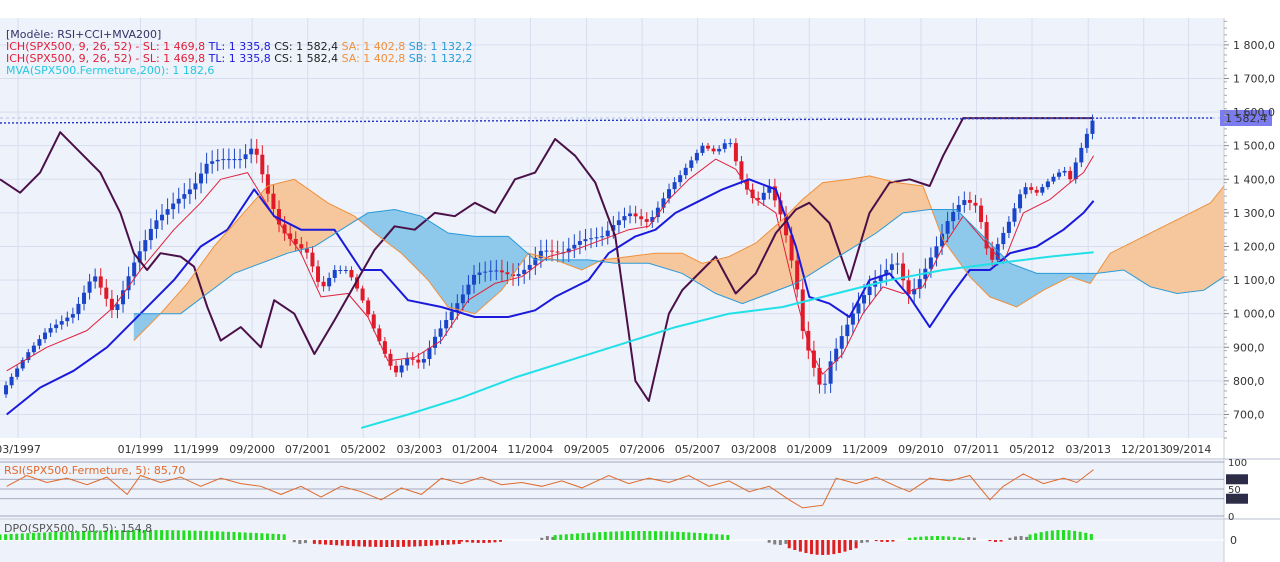 This screenshot has width=1280, height=562. What do you see at coordinates (1254, 213) in the screenshot?
I see `y-tick-label: 1 300,0` at bounding box center [1254, 213].